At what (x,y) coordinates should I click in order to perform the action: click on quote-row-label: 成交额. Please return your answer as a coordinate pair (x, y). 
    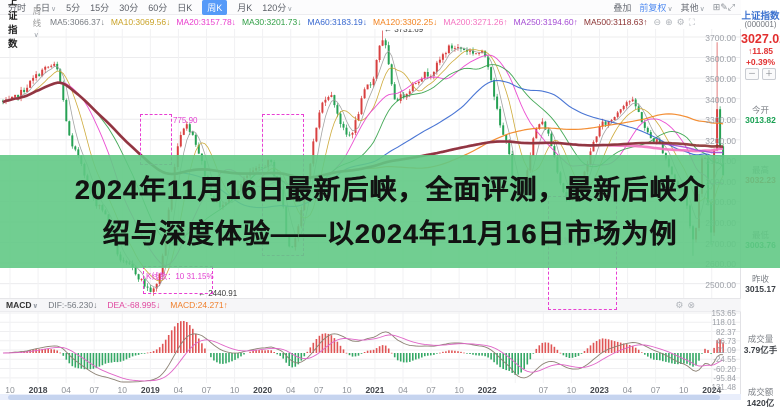
    Looking at the image, I should click on (760, 392).